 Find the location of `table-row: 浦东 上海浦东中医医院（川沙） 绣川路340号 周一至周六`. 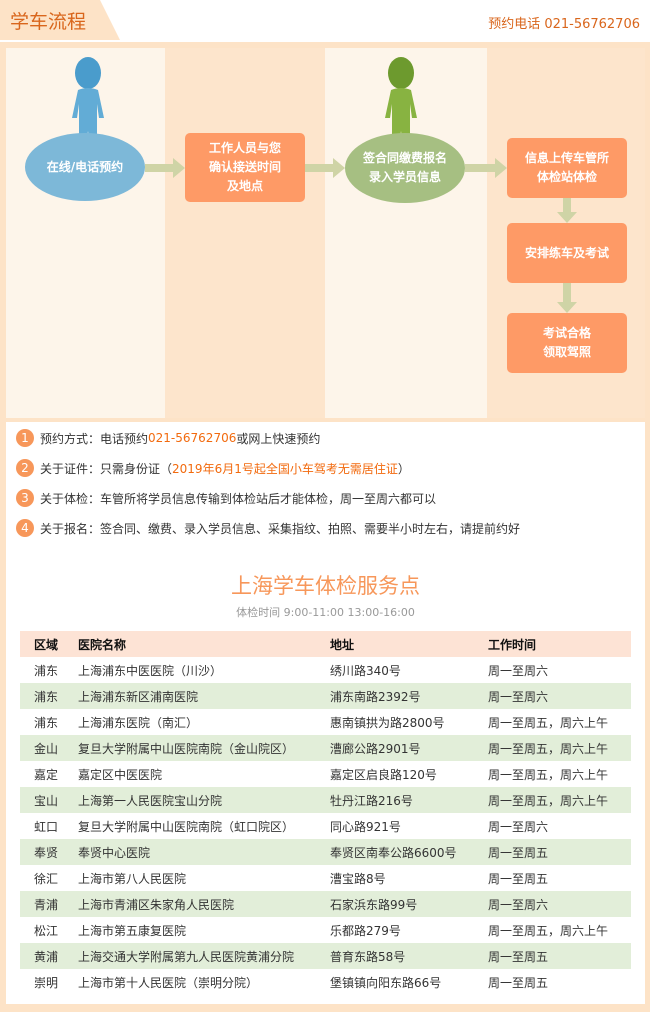

table-row: 浦东 上海浦东中医医院（川沙） 绣川路340号 周一至周六 is located at coordinates (325, 670).